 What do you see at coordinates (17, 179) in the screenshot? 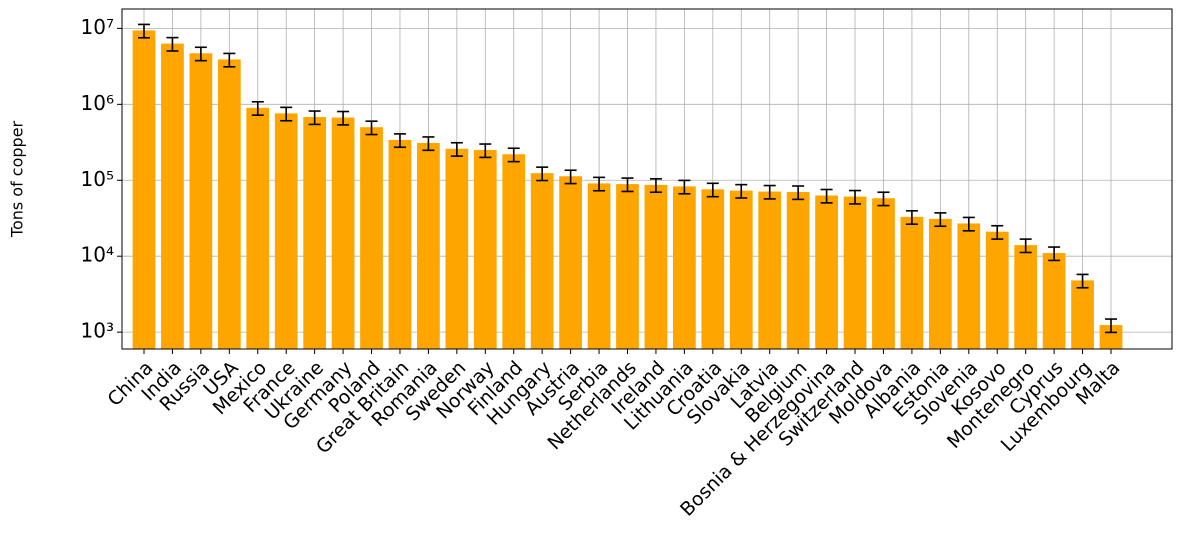
I see `y-axis-label: Tons of copper` at bounding box center [17, 179].